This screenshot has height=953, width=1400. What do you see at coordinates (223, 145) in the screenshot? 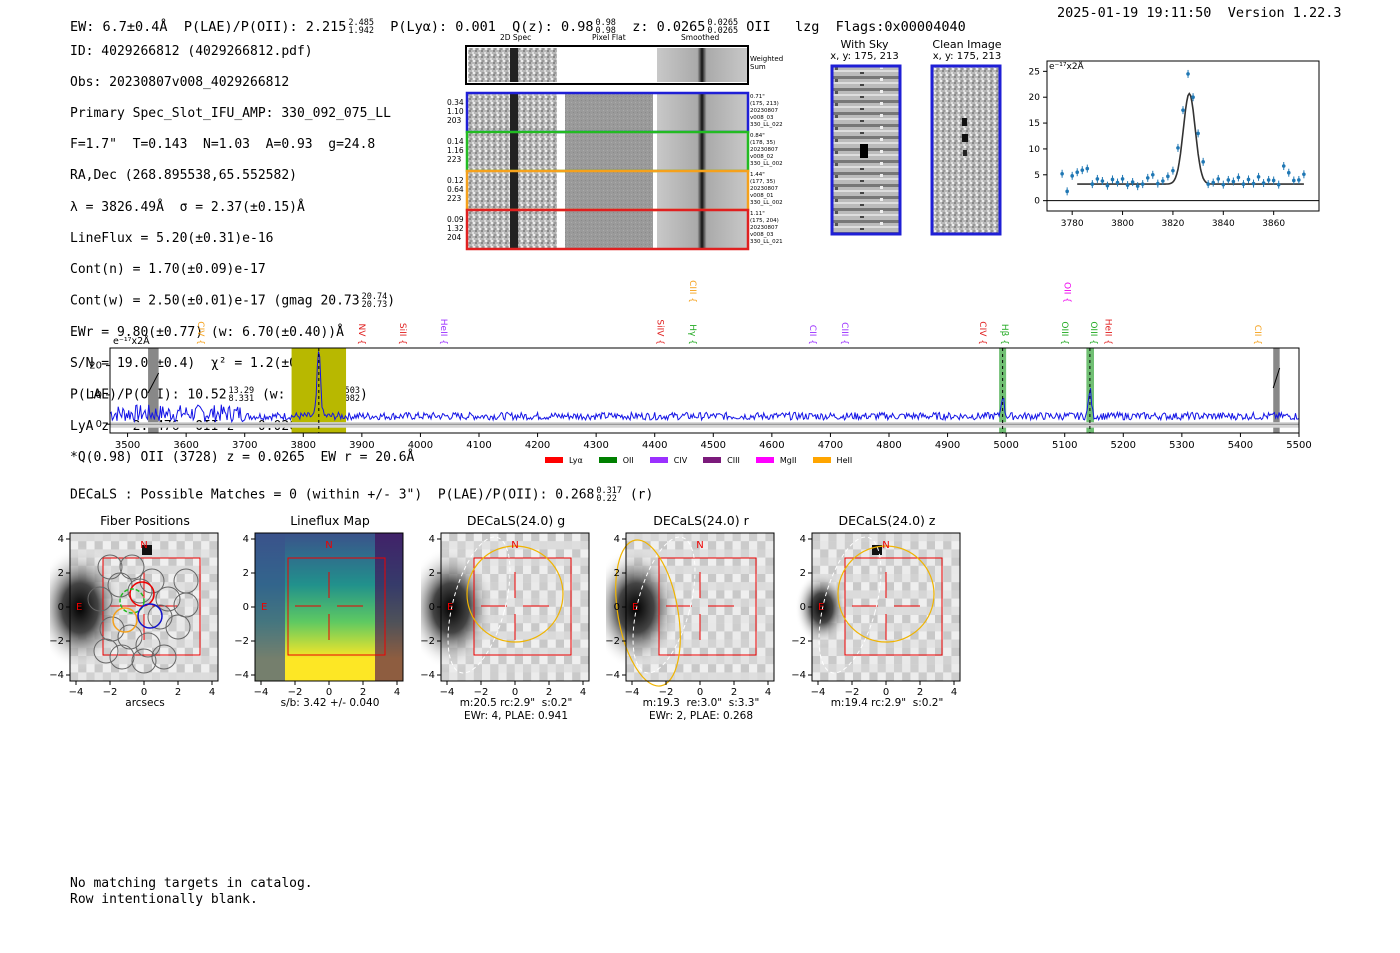
I see `info-fwhm: F=1.7" T=0.143 N=1.03 A=0.93 g=24.8` at bounding box center [223, 145].